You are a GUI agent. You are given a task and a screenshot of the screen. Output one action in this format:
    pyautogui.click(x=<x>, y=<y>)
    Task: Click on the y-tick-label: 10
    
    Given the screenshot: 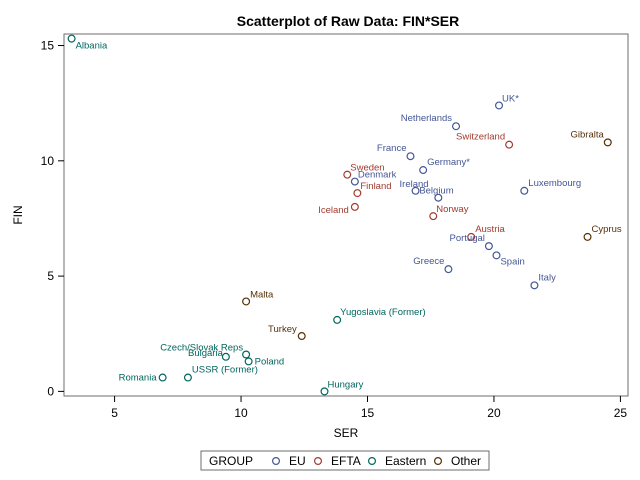 What is the action you would take?
    pyautogui.click(x=48, y=161)
    